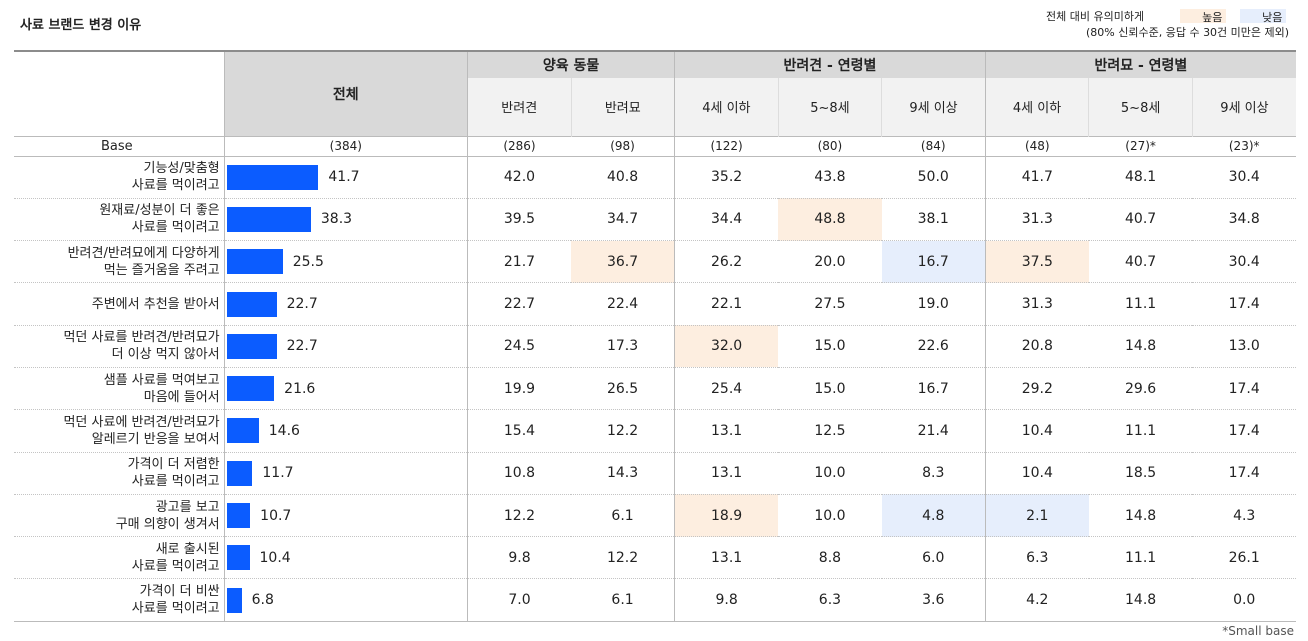 This screenshot has width=1308, height=641. What do you see at coordinates (830, 177) in the screenshot?
I see `data-cell: 43.8` at bounding box center [830, 177].